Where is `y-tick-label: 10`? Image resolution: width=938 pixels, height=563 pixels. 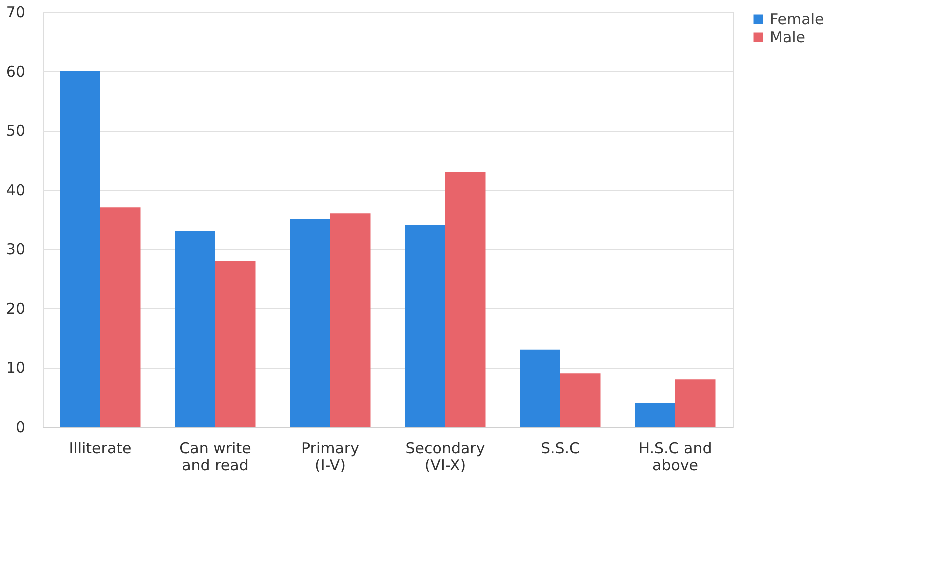
y-tick-label: 10 is located at coordinates (16, 368).